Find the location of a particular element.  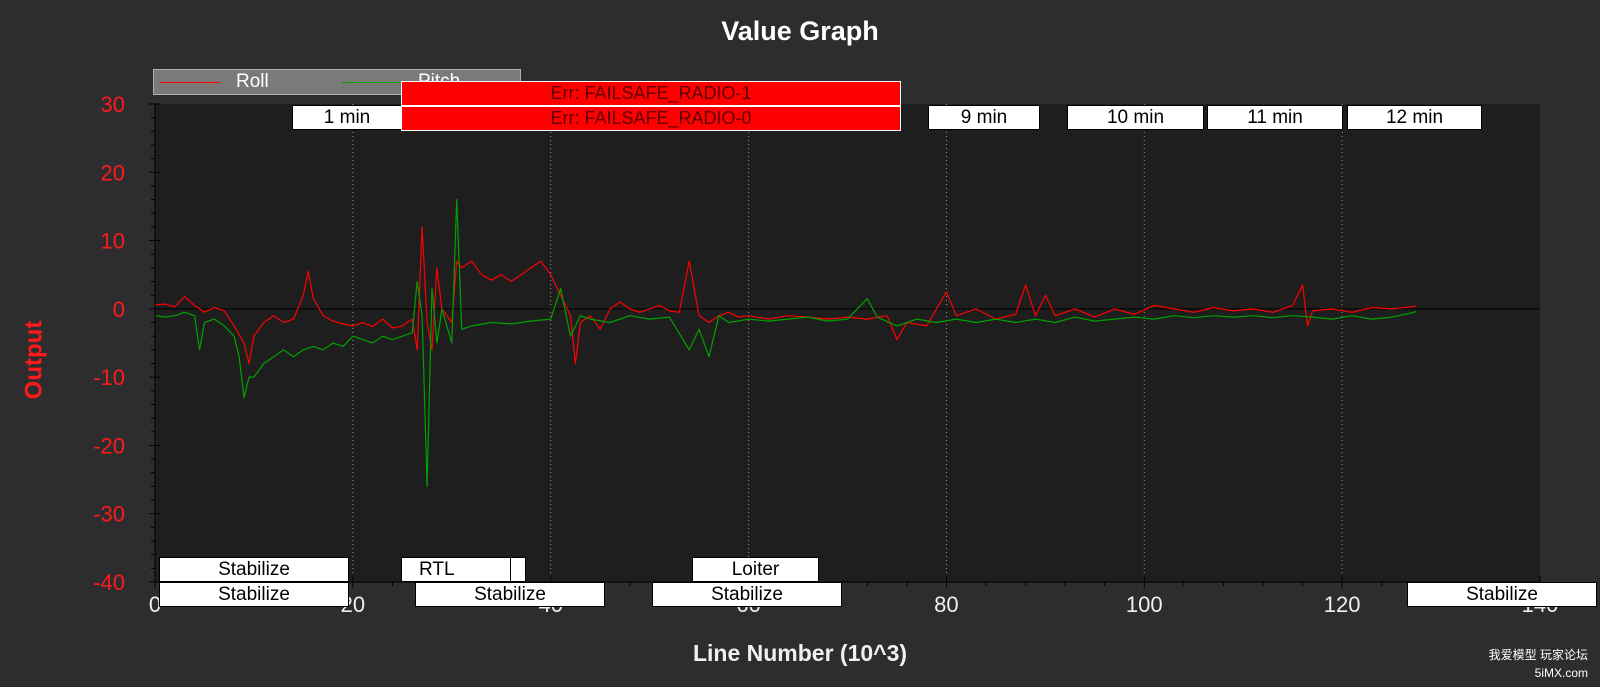

y-tick-label: -10 is located at coordinates (109, 377).